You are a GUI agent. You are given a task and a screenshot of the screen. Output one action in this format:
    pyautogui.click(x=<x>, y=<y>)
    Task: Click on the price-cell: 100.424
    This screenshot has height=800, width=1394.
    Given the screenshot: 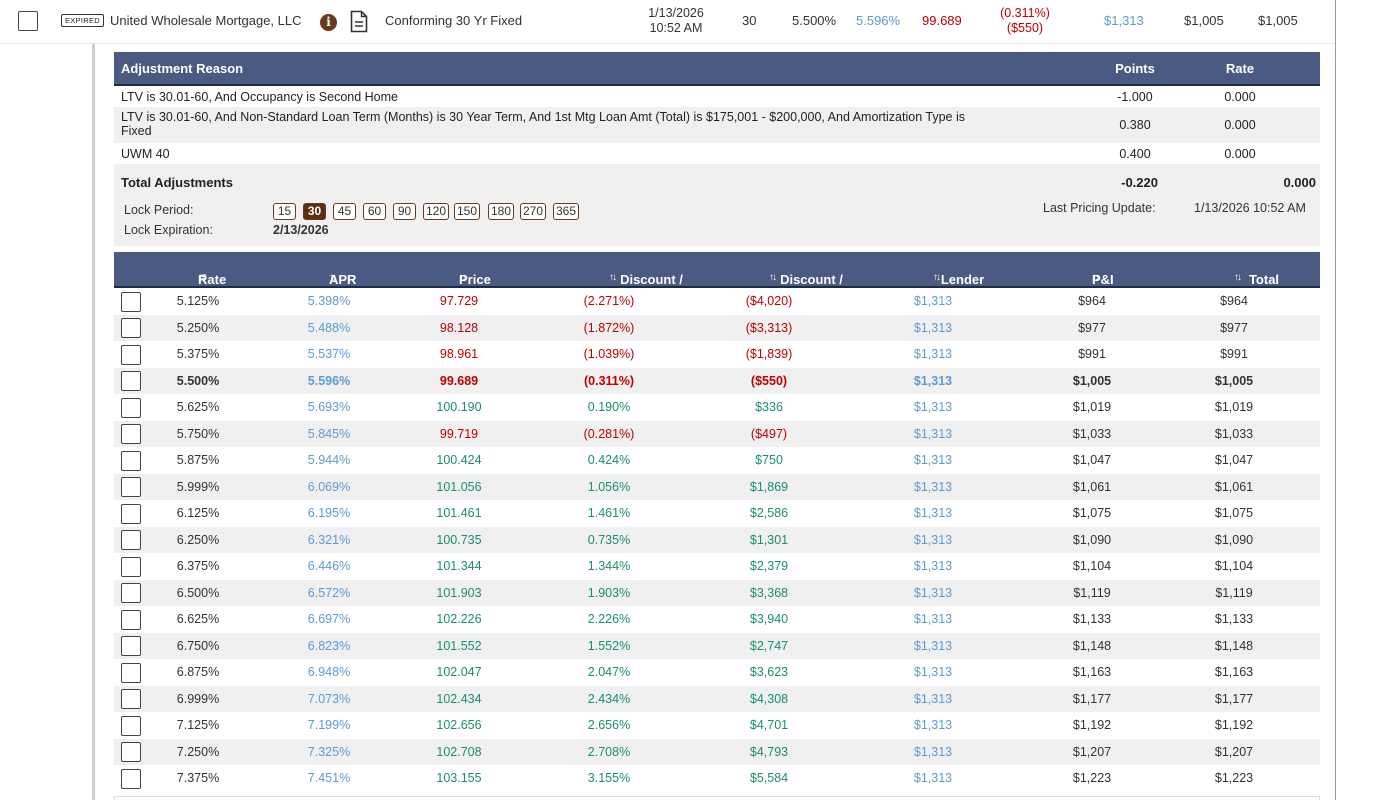 What is the action you would take?
    pyautogui.click(x=459, y=460)
    